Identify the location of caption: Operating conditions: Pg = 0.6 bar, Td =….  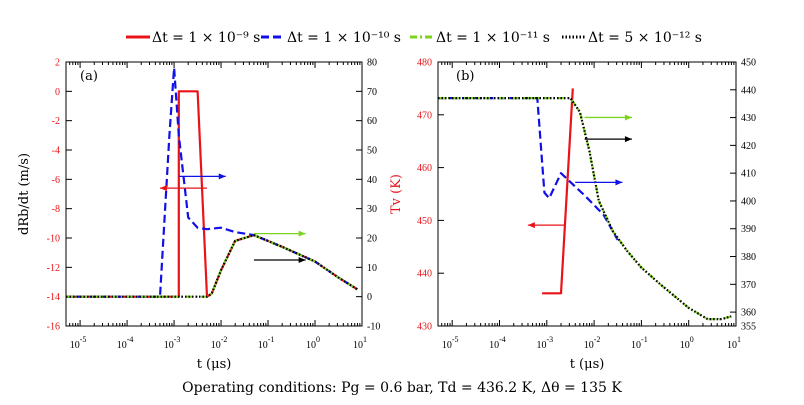
(402, 388).